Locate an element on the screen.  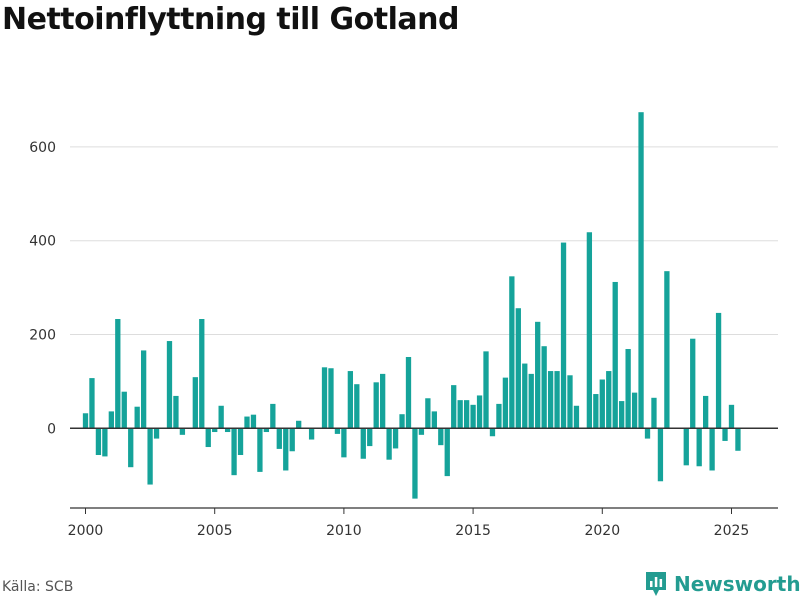
newsworthy-logo-icon is located at coordinates (656, 584).